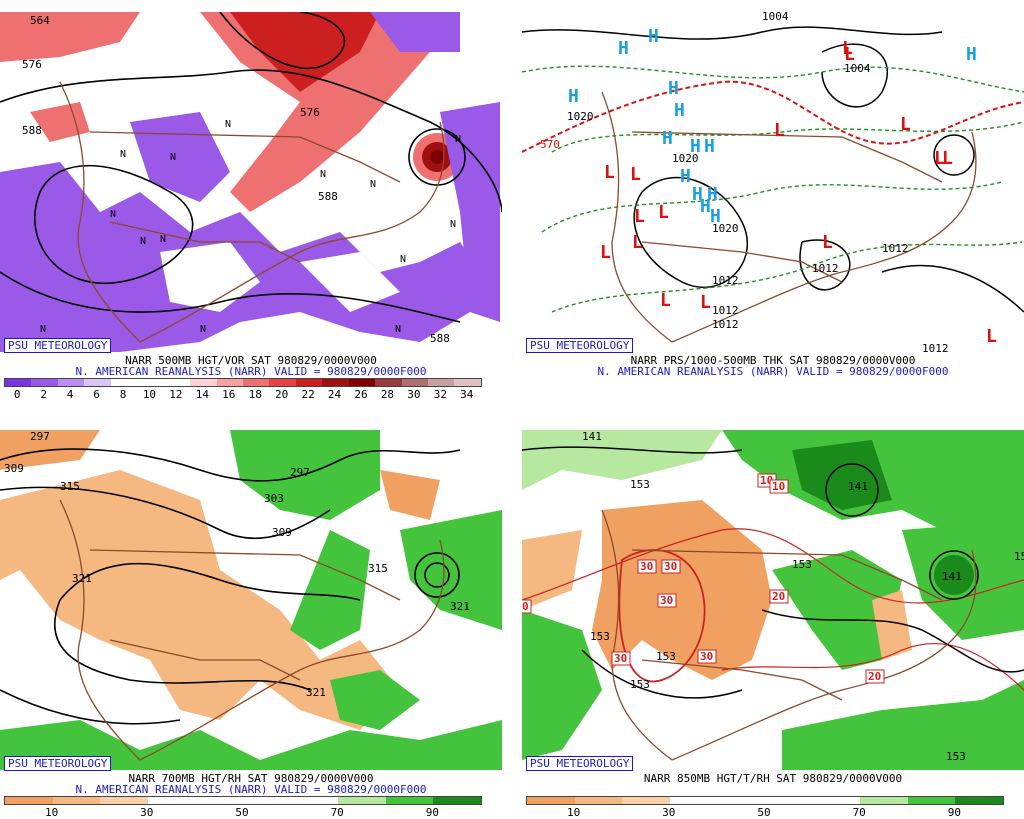  I want to click on colorbar-labels: 10 30 50 70 90, so click(764, 812).